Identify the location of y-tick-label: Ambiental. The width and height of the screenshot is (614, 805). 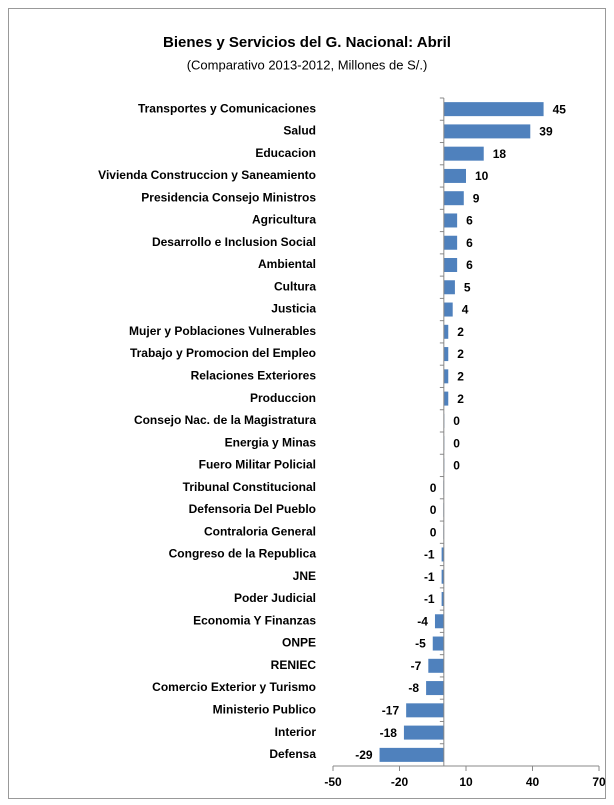
(287, 264).